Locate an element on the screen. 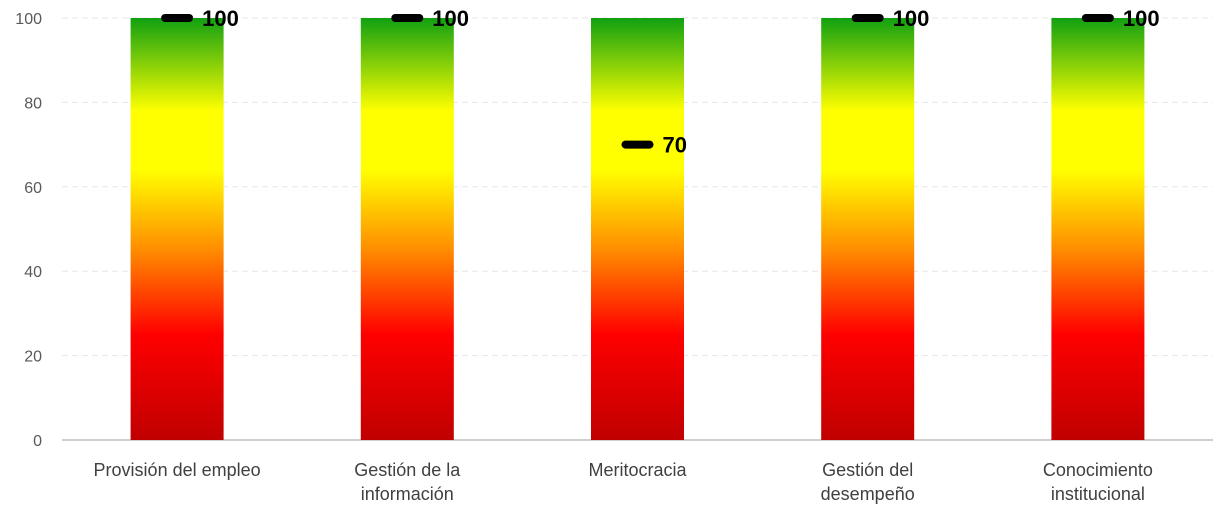 The height and width of the screenshot is (508, 1215). y-tick-label: 0 is located at coordinates (37, 441).